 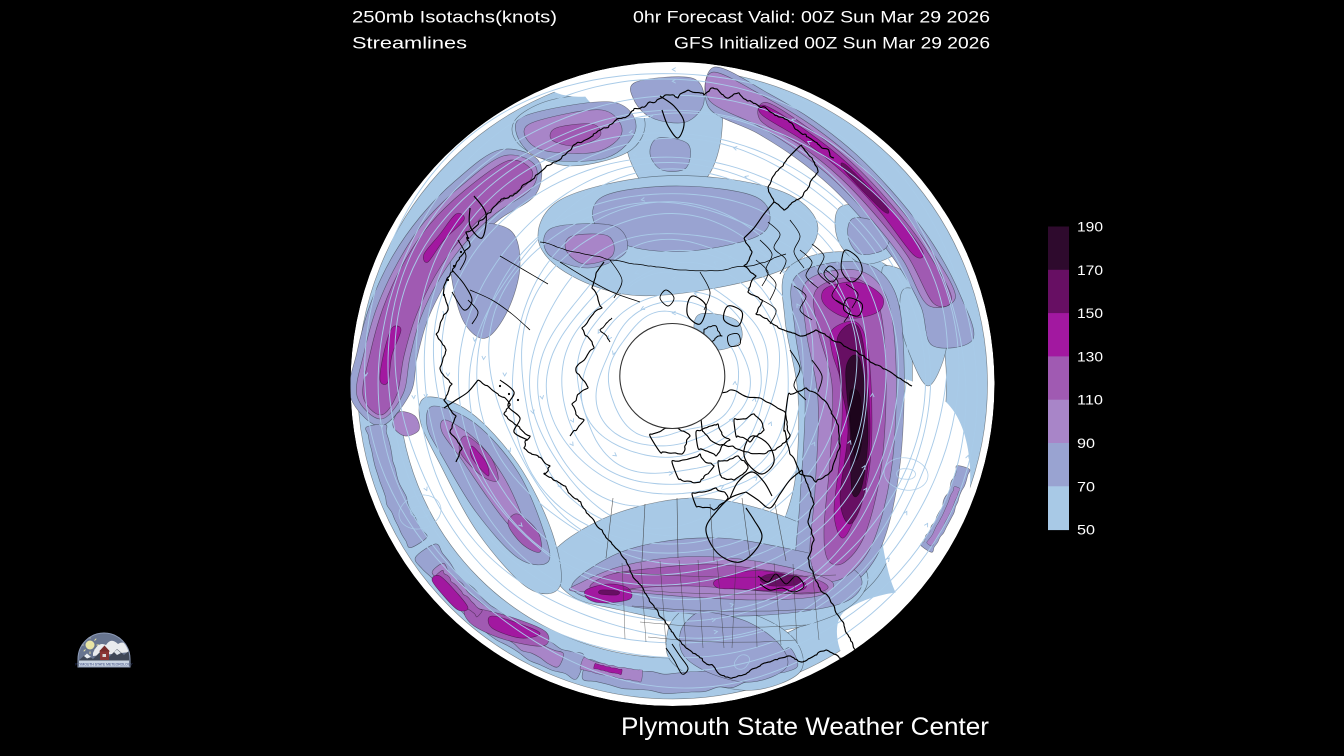 I want to click on svg-text: Plymouth State Weather Center, so click(x=805, y=727).